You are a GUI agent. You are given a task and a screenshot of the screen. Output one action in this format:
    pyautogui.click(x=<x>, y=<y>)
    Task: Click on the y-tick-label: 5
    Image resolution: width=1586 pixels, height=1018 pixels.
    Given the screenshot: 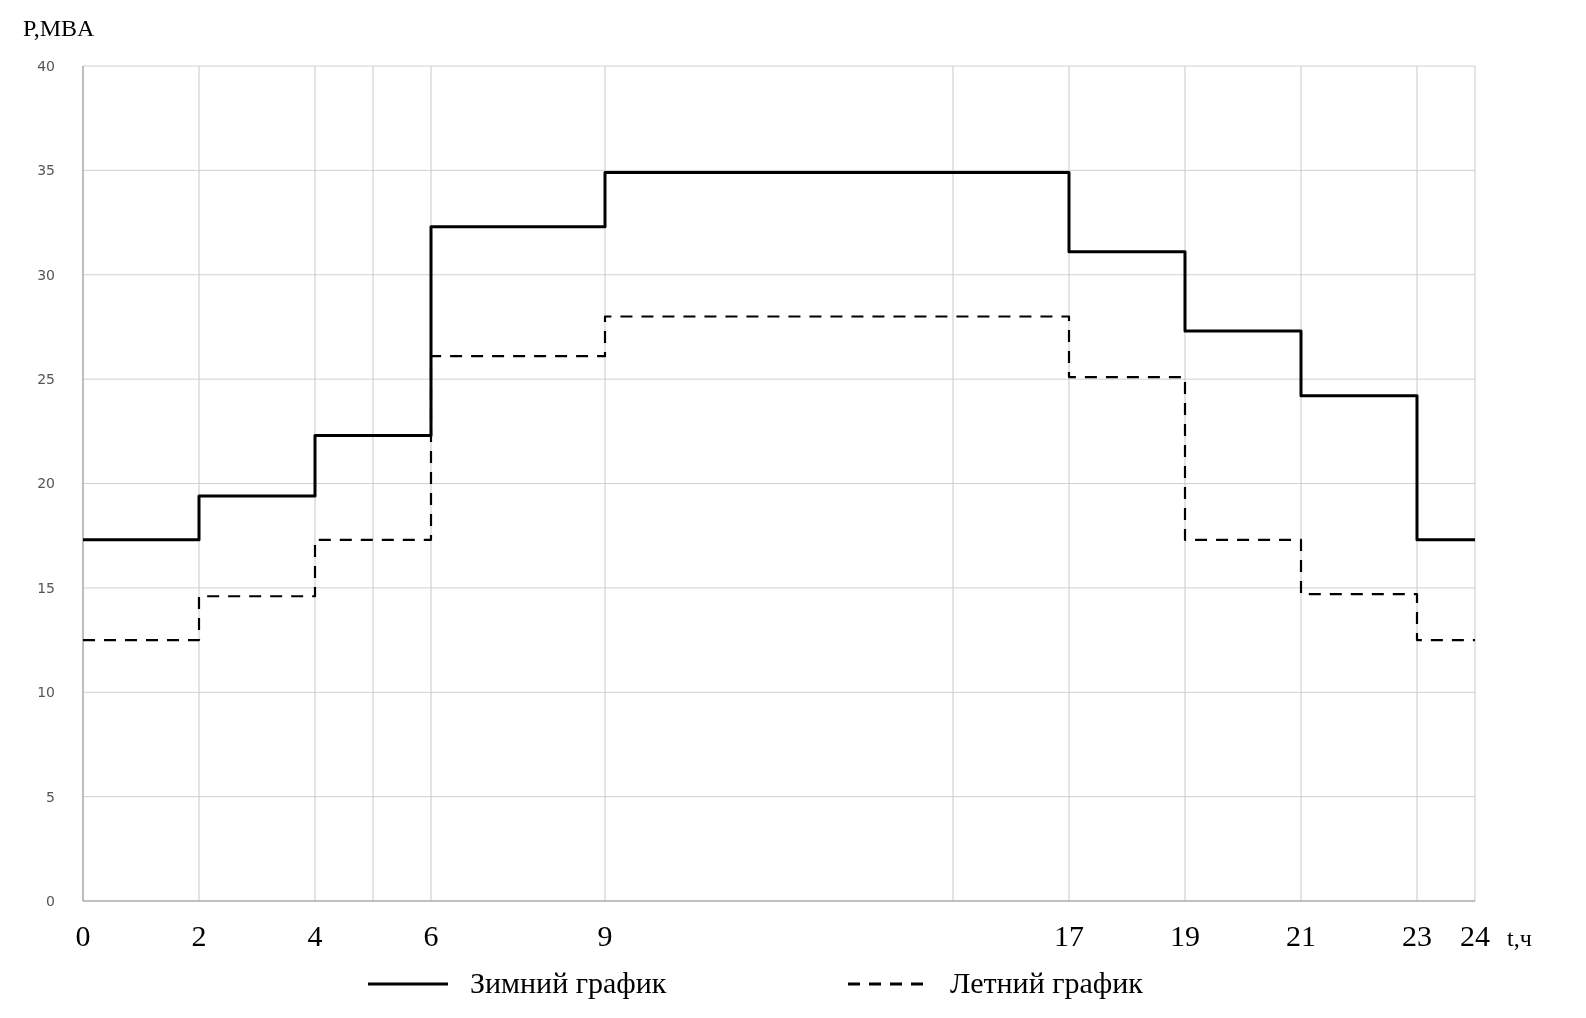 What is the action you would take?
    pyautogui.click(x=50, y=796)
    